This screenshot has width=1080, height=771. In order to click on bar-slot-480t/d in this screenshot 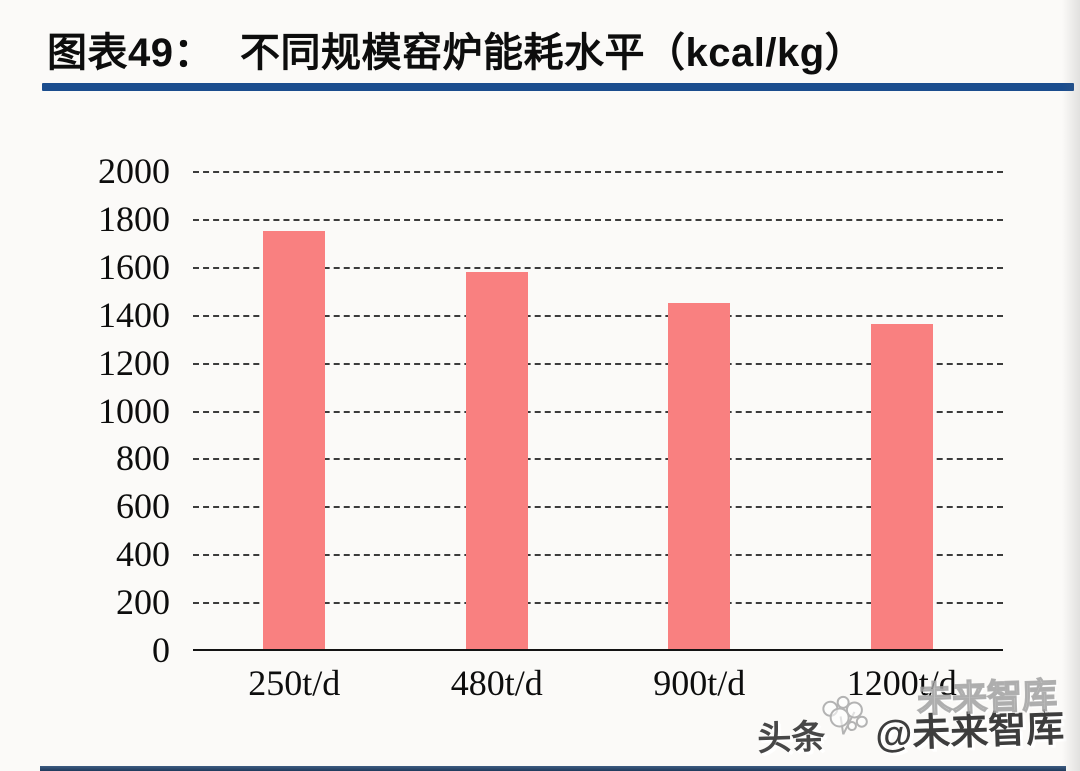, I will do `click(497, 410)`.